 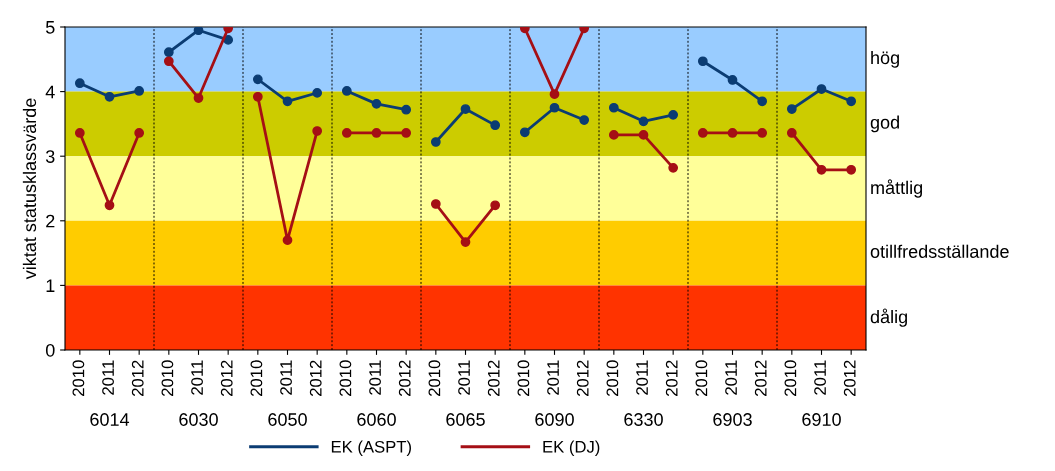 What do you see at coordinates (888, 317) in the screenshot?
I see `band-label: dålig` at bounding box center [888, 317].